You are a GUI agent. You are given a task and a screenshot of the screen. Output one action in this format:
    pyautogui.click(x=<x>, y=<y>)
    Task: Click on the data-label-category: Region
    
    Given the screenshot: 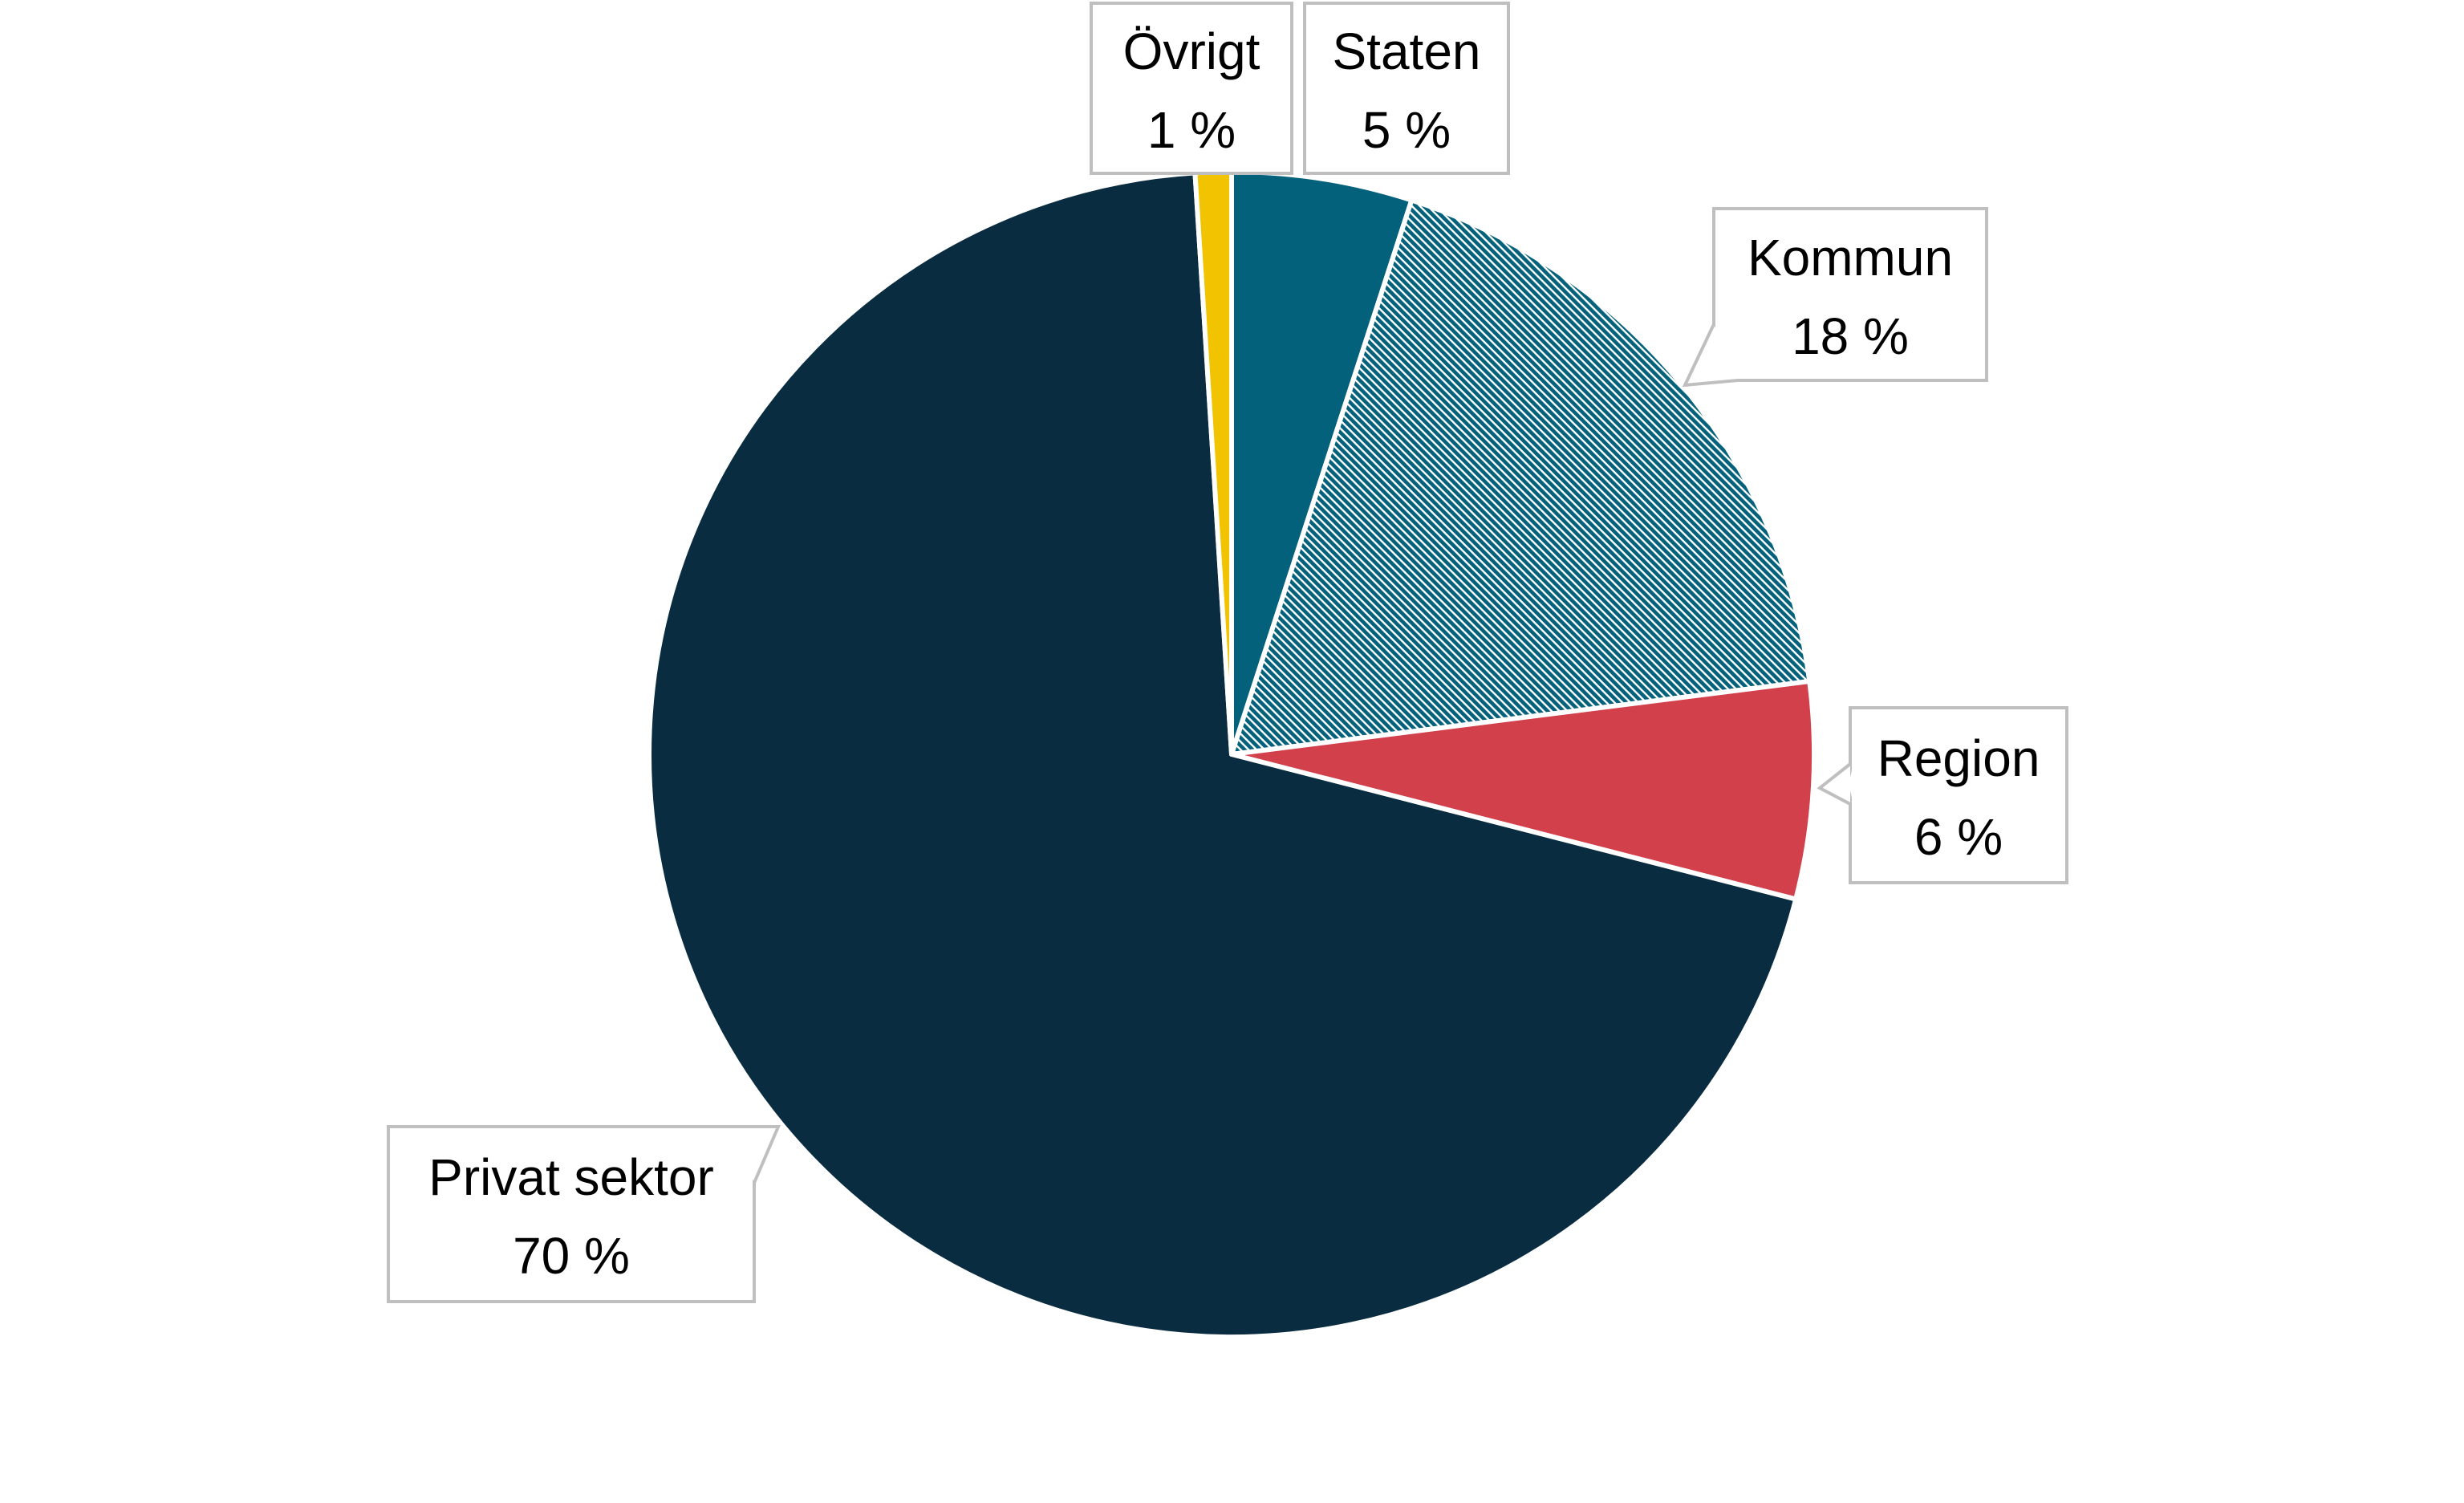 What is the action you would take?
    pyautogui.click(x=1959, y=758)
    